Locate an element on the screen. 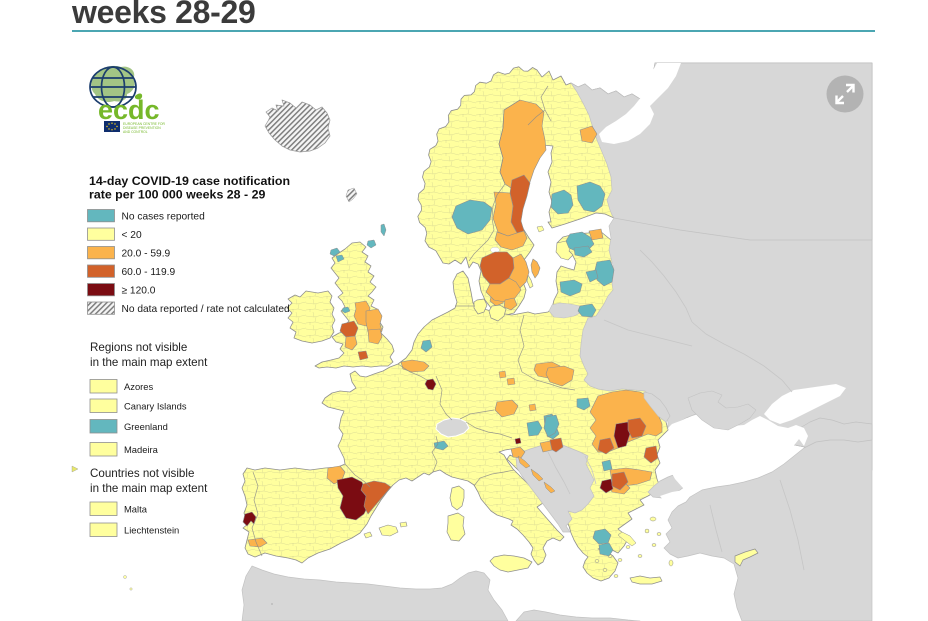 This screenshot has height=621, width=928. svg-text: Azores is located at coordinates (138, 386).